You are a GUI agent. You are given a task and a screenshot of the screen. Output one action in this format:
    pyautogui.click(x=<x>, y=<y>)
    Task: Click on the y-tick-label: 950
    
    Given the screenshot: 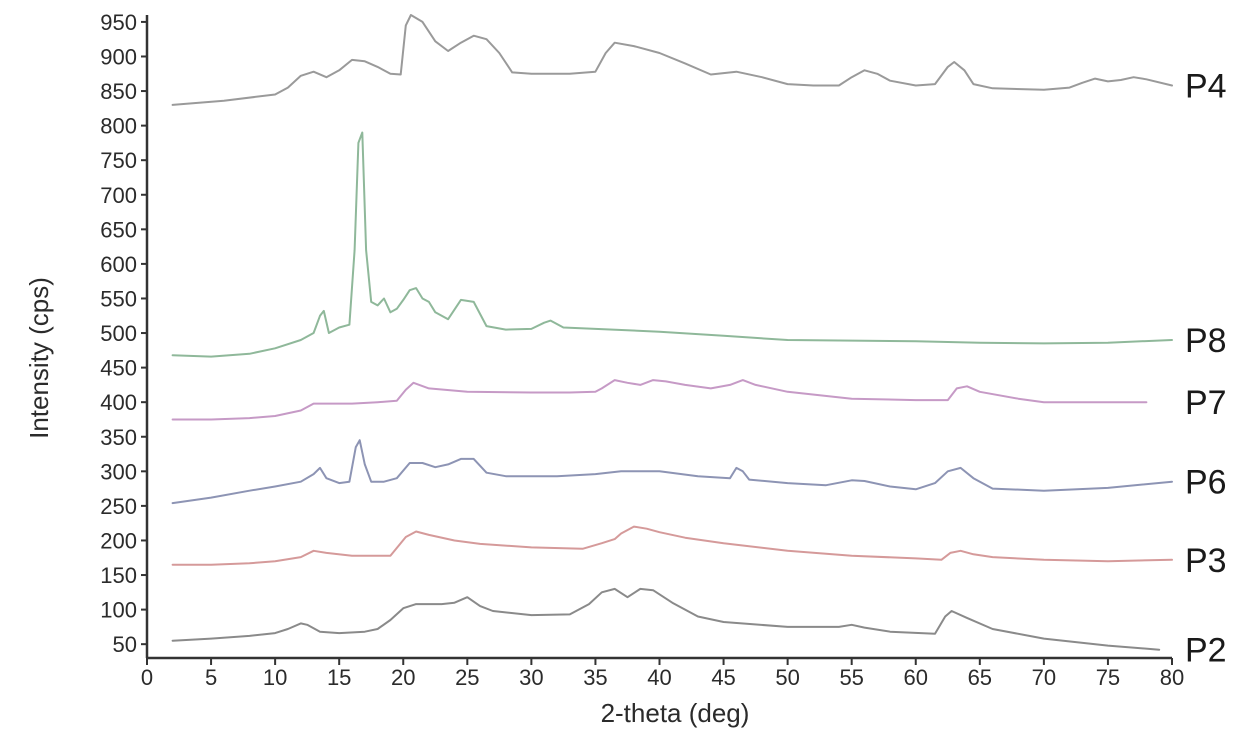 What is the action you would take?
    pyautogui.click(x=118, y=22)
    